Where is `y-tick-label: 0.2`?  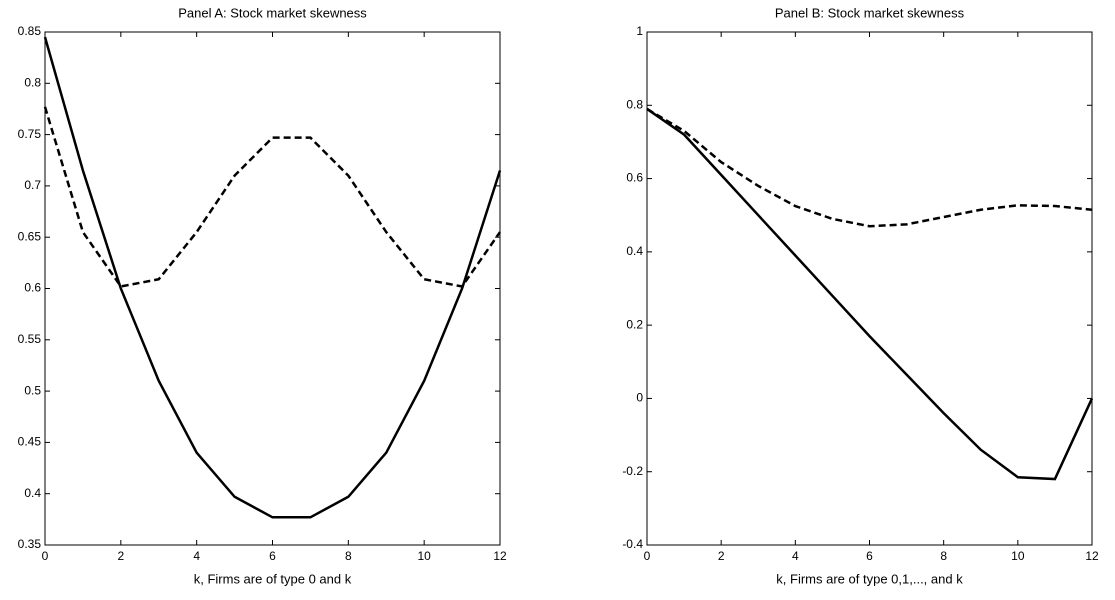 y-tick-label: 0.2 is located at coordinates (634, 324).